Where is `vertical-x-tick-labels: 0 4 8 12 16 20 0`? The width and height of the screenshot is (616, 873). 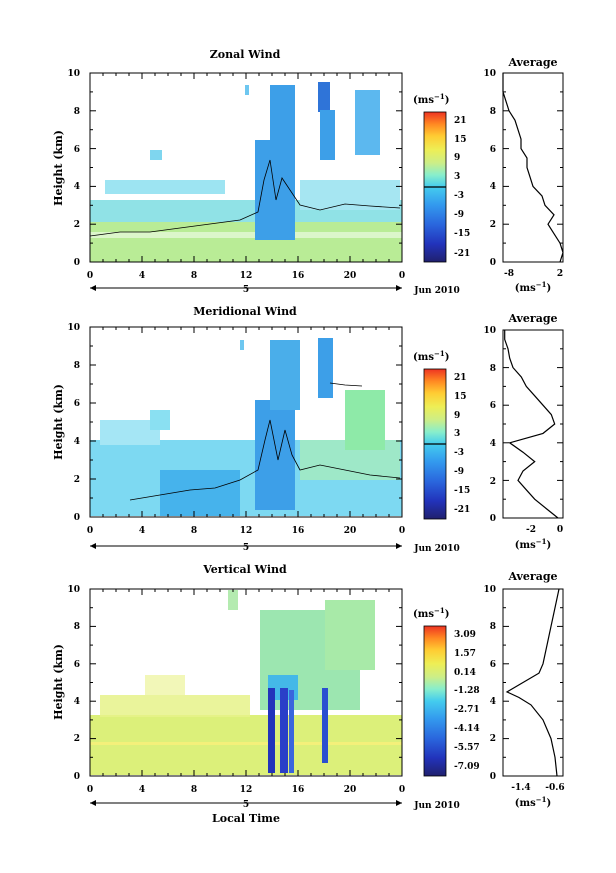
vertical-x-tick-labels: 0 4 8 12 16 20 0 is located at coordinates (246, 790).